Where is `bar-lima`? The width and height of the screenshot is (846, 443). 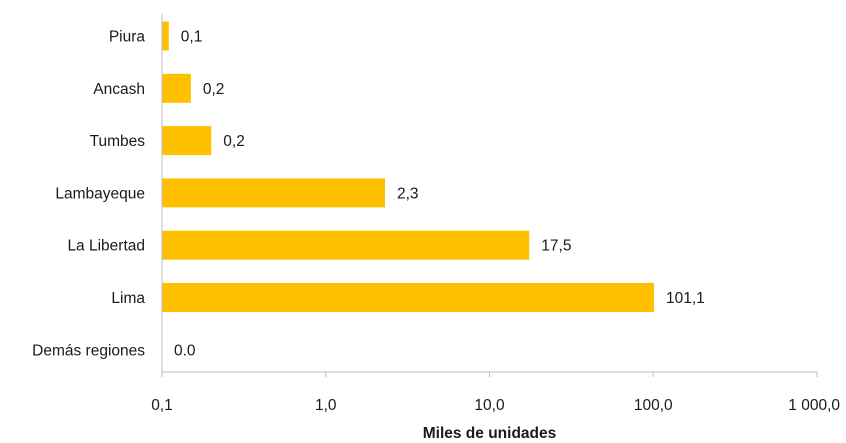 bar-lima is located at coordinates (408, 297).